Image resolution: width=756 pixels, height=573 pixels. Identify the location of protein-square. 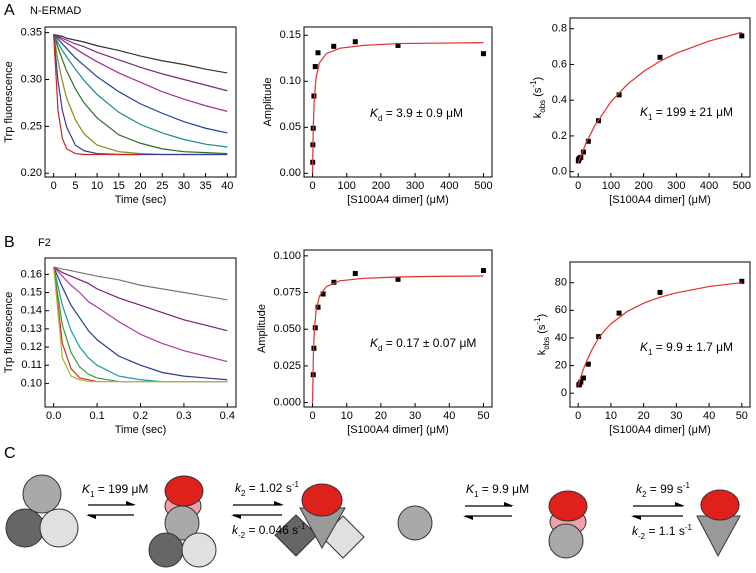
(296, 535).